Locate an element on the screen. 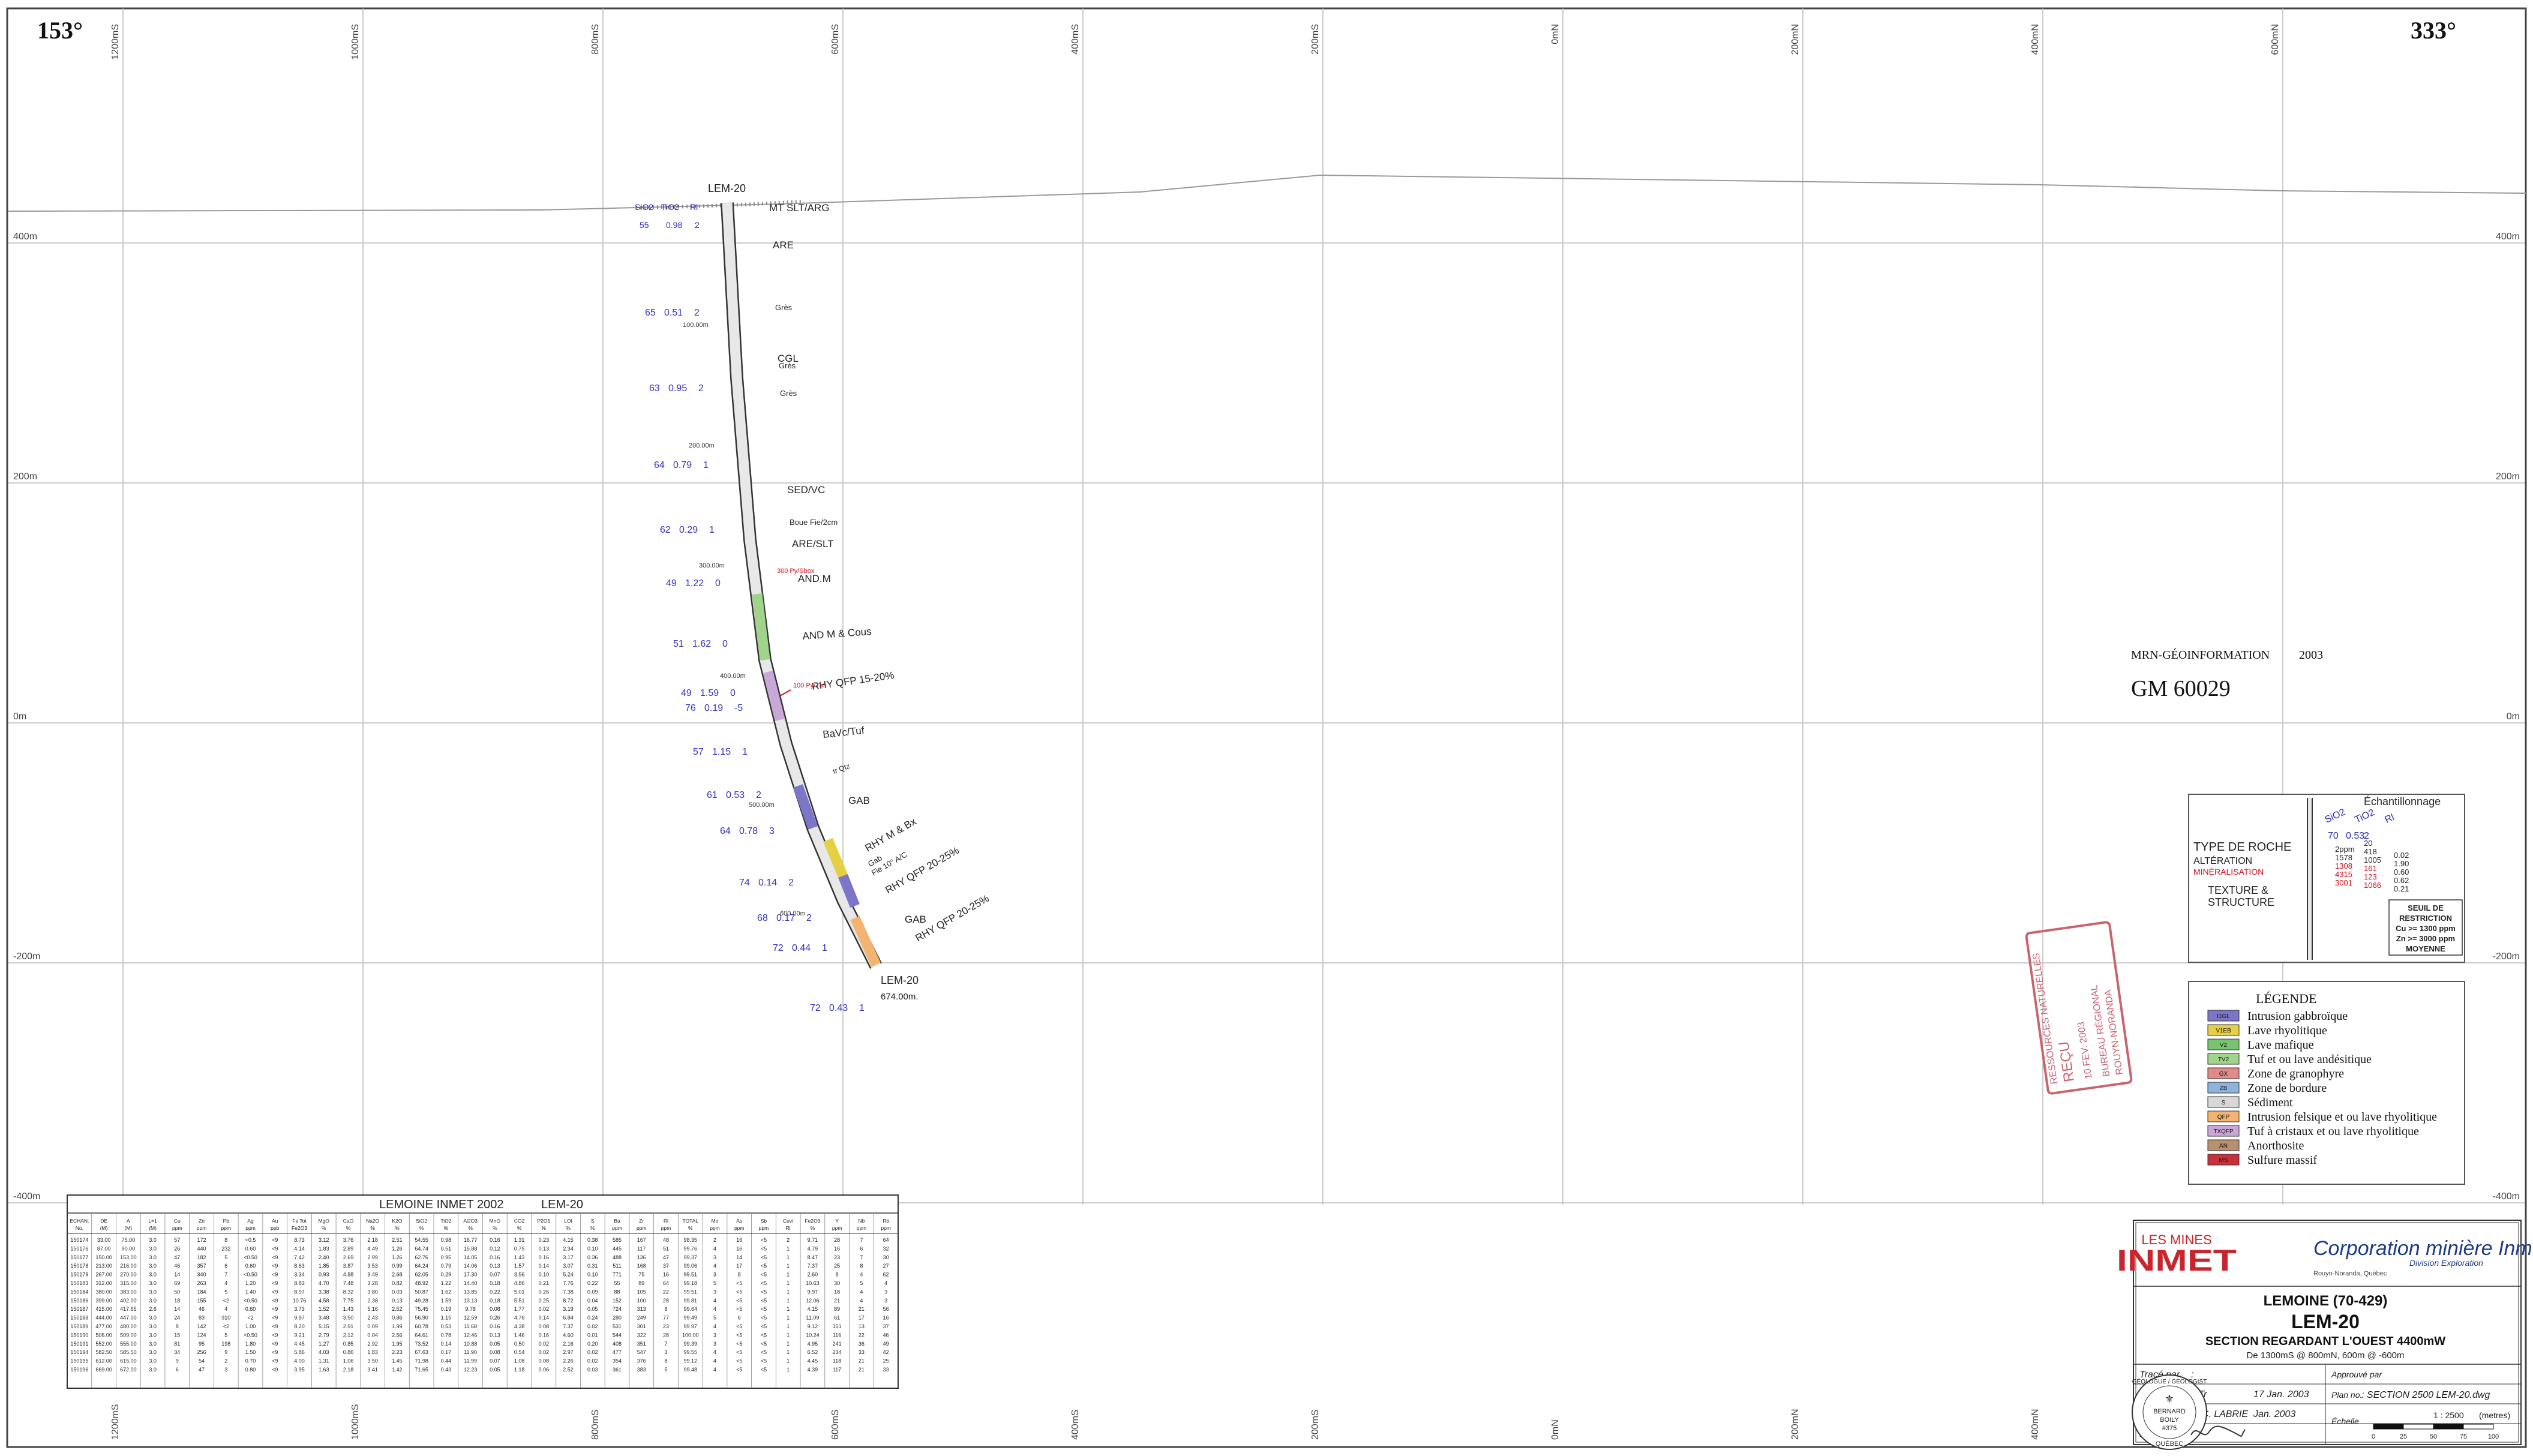 The height and width of the screenshot is (1456, 2533). table-cell: 12.59 is located at coordinates (471, 1318).